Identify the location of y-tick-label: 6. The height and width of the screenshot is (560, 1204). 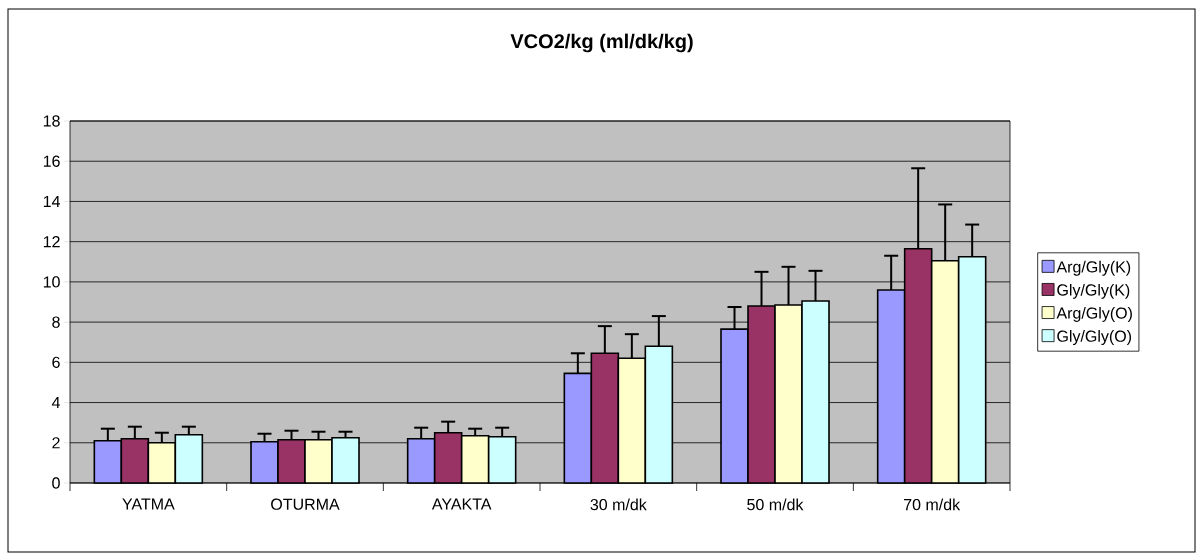
(56, 362).